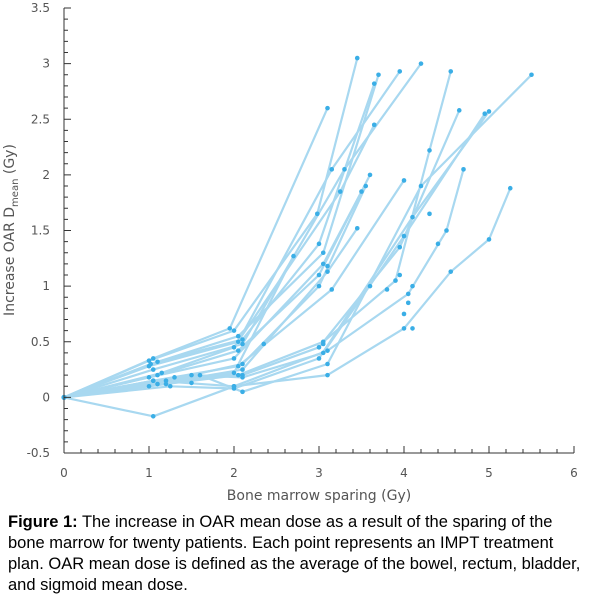 The height and width of the screenshot is (607, 600). What do you see at coordinates (234, 473) in the screenshot?
I see `x-tick-label: 2` at bounding box center [234, 473].